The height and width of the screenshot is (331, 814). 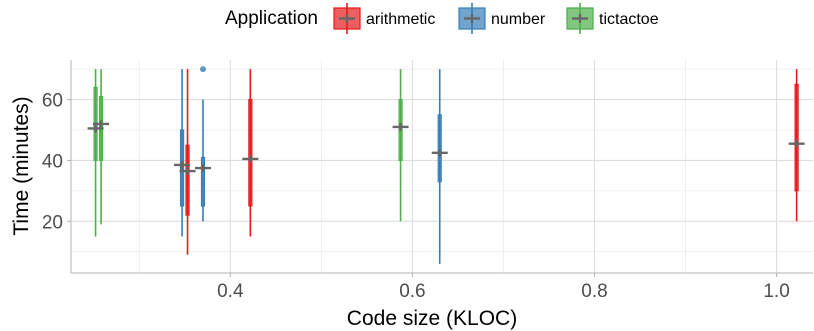 I want to click on y-axis-title: Time (minutes), so click(x=21, y=165).